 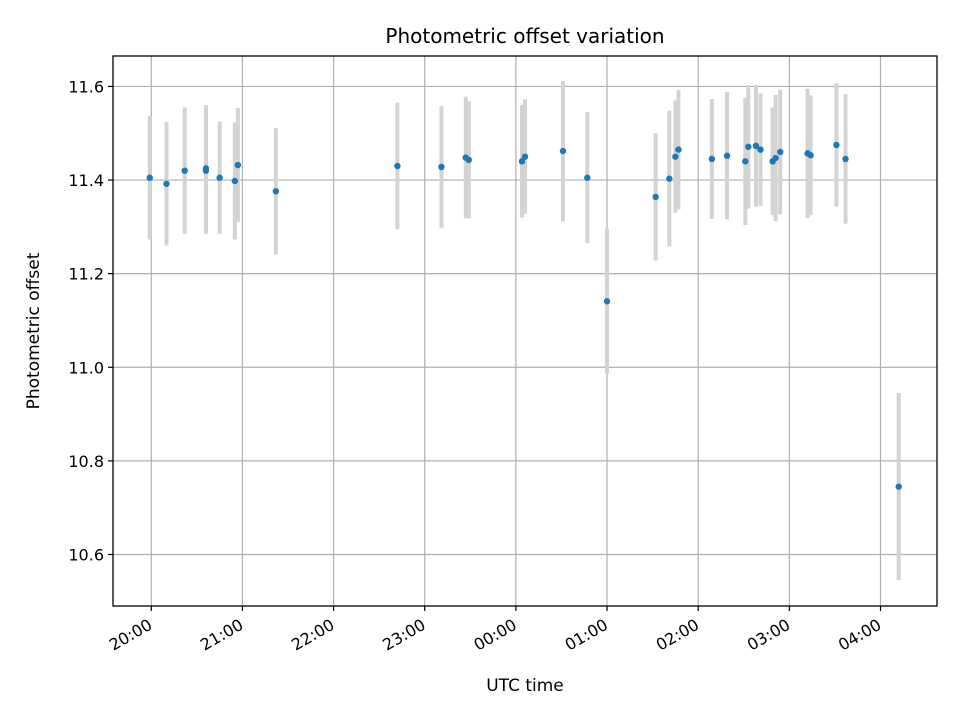 I want to click on chart-title: Photometric offset variation, so click(x=524, y=36).